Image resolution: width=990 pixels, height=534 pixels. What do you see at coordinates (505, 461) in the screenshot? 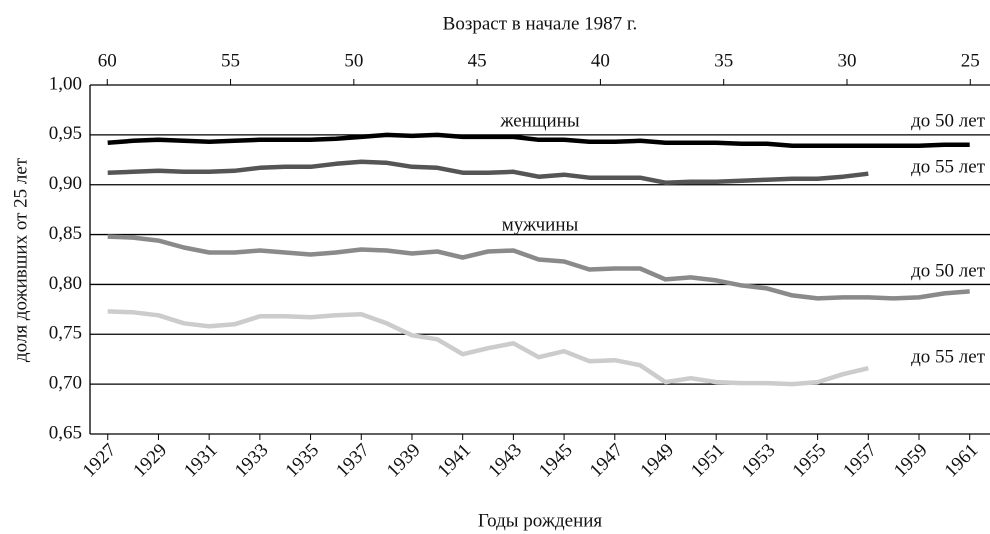
I see `x-tick-label: 1943` at bounding box center [505, 461].